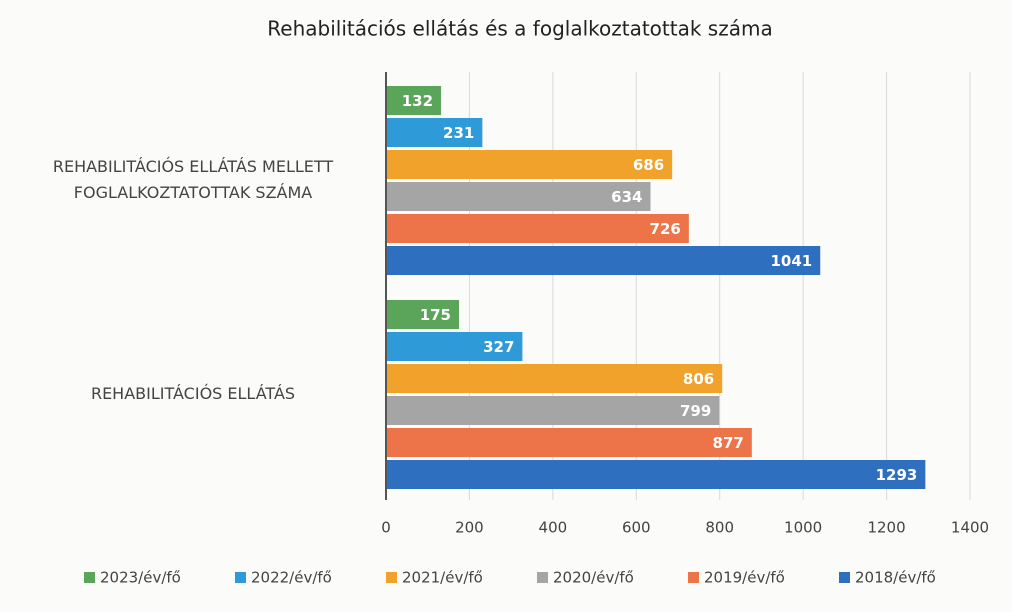 The height and width of the screenshot is (612, 1012). I want to click on data-label: 634, so click(626, 197).